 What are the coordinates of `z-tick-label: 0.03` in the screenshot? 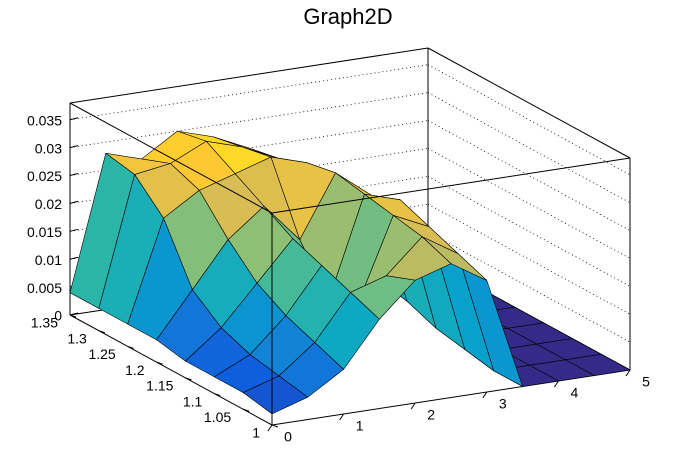 It's located at (48, 148).